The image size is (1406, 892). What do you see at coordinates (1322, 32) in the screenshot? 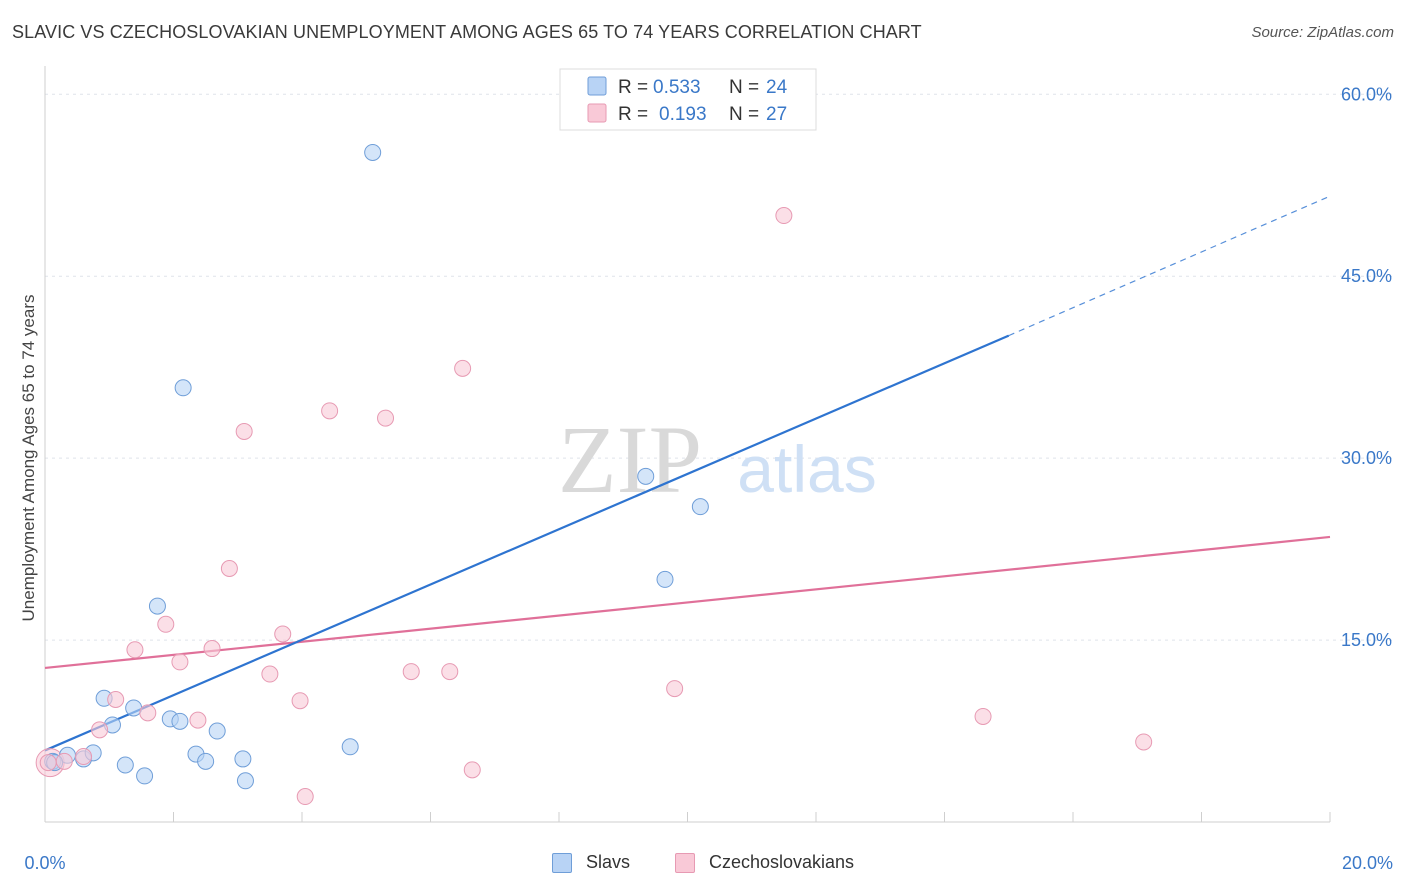
I see `source-label: Source: ZipAtlas.com` at bounding box center [1322, 32].